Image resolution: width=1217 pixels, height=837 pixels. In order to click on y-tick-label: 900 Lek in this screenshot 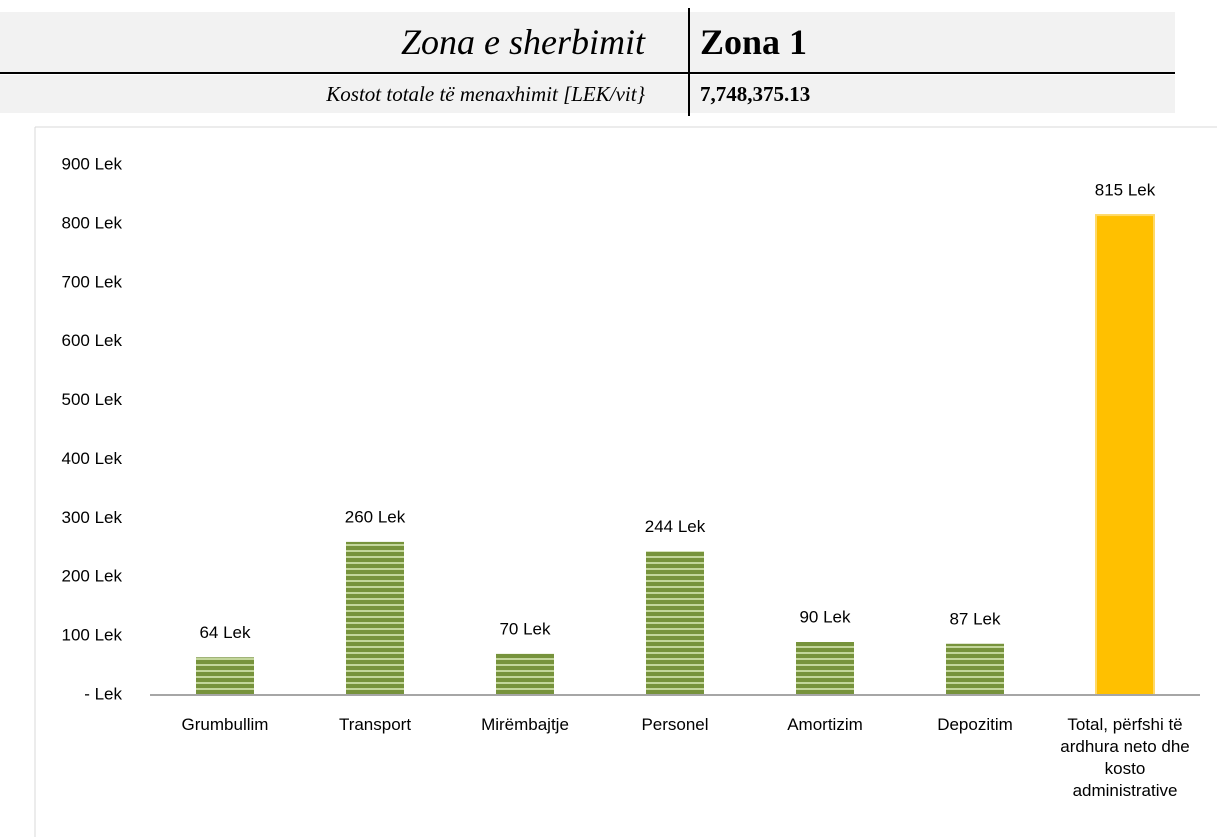, I will do `click(92, 163)`.